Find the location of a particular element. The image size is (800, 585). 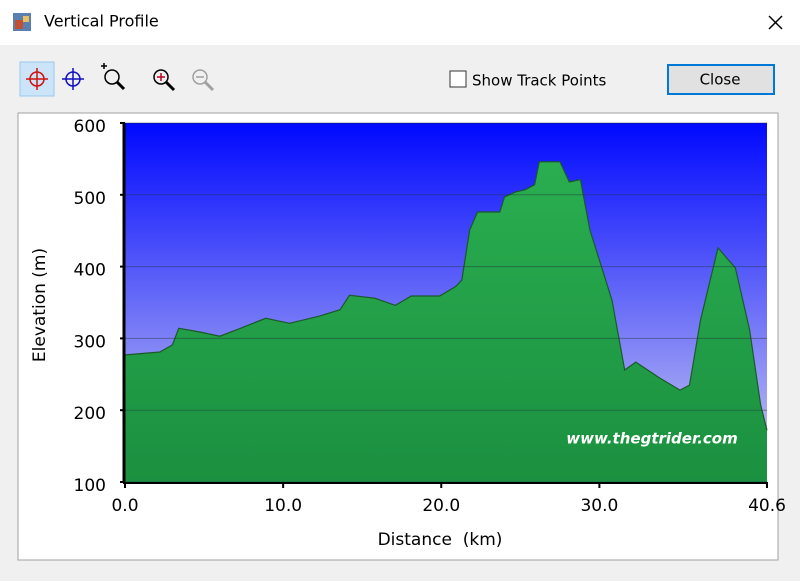

y-tick-label: 200 is located at coordinates (90, 414).